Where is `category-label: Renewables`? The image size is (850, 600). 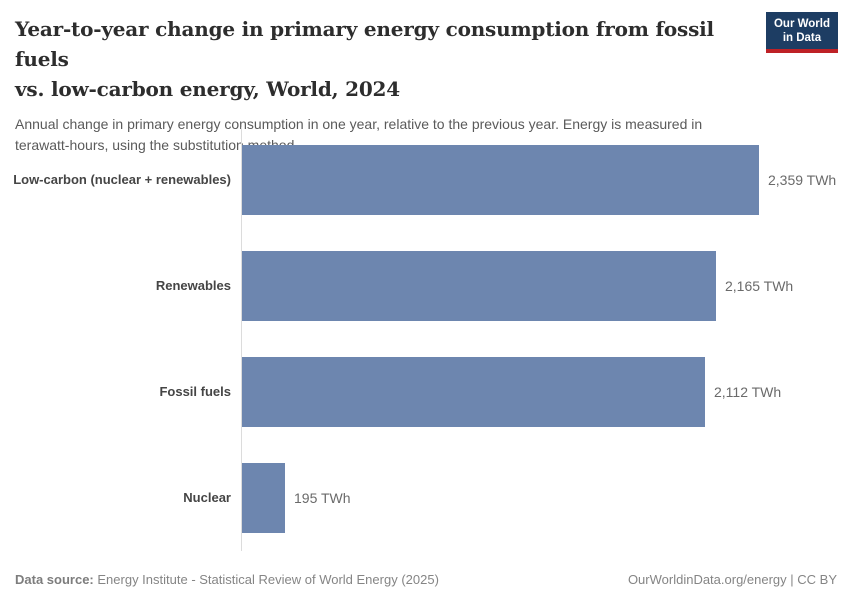 category-label: Renewables is located at coordinates (193, 285).